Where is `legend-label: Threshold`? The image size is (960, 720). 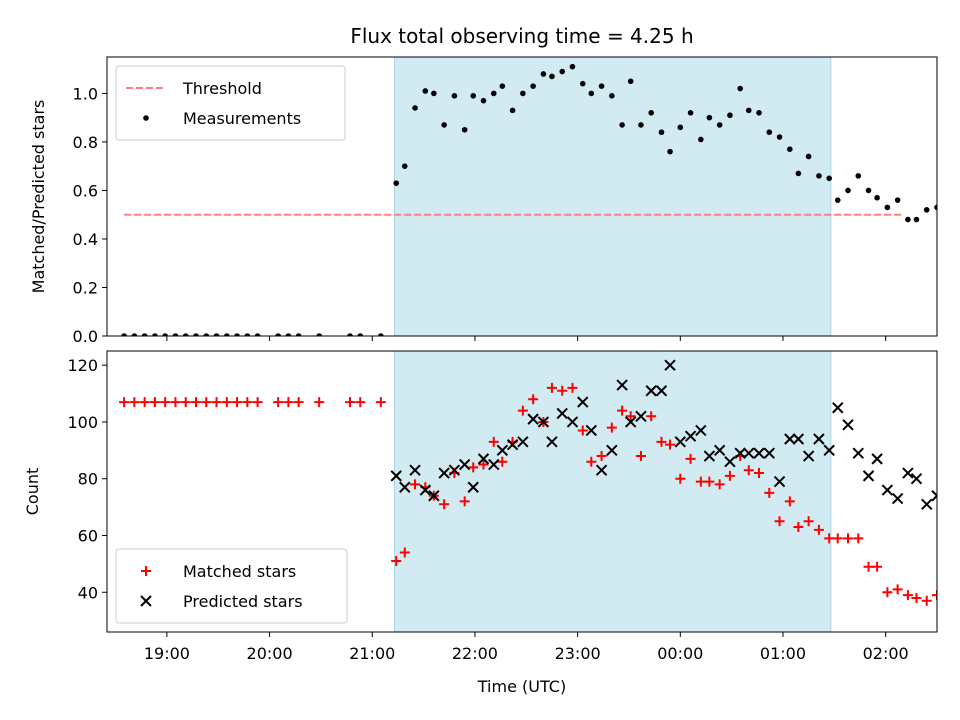 legend-label: Threshold is located at coordinates (222, 88).